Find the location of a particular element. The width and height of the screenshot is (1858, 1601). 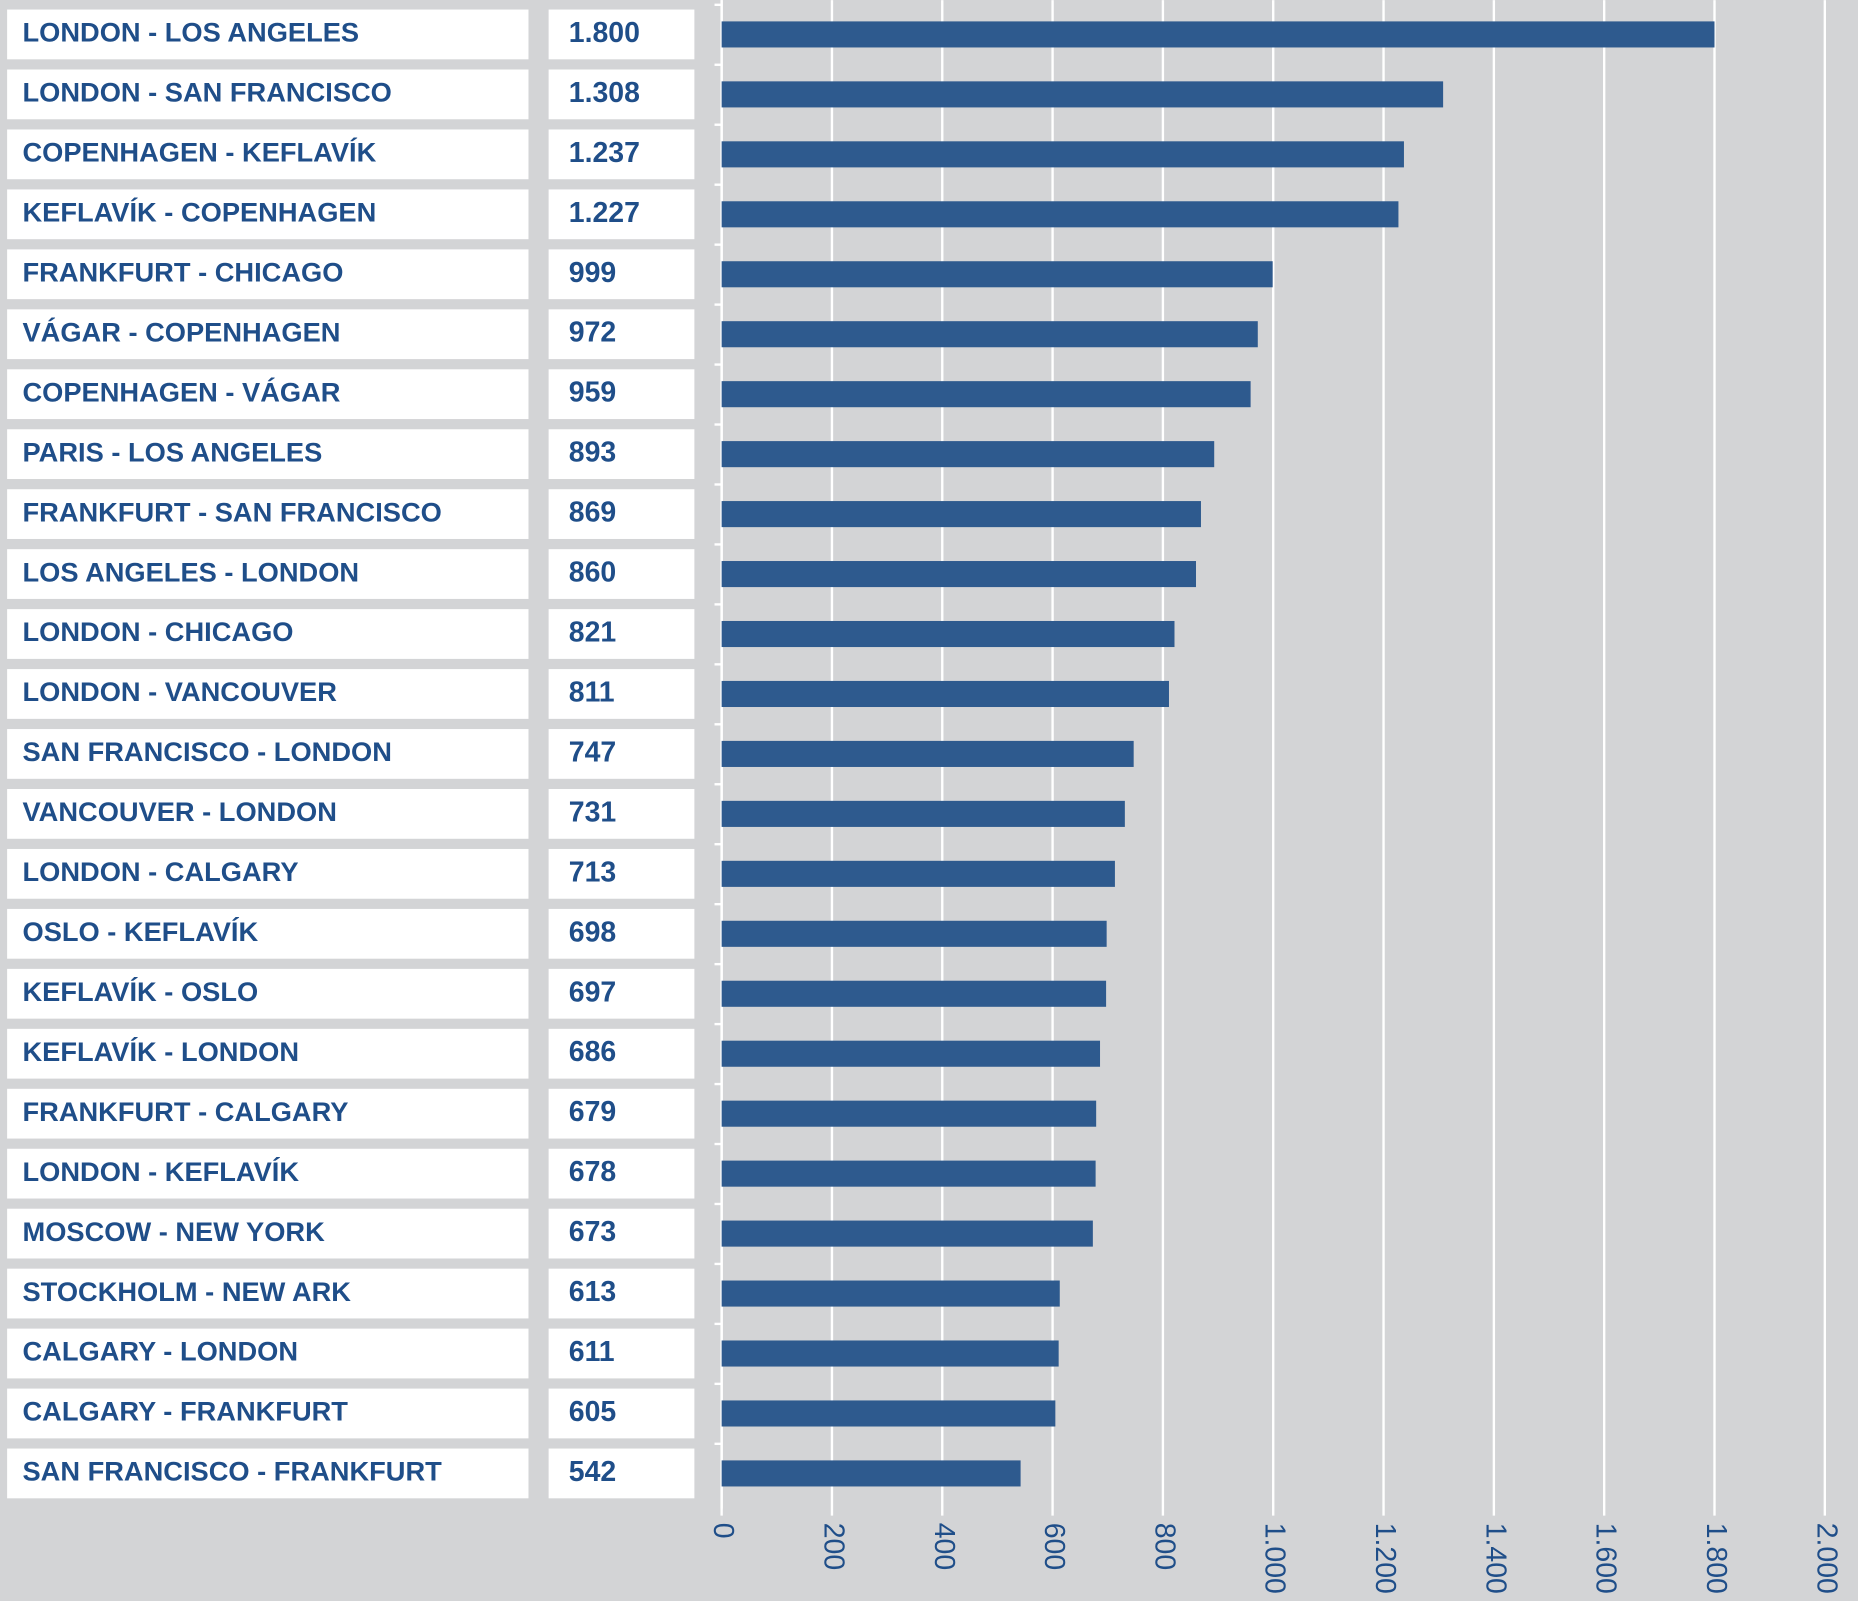

category-label: VÁGAR - COPENHAGEN is located at coordinates (182, 331).